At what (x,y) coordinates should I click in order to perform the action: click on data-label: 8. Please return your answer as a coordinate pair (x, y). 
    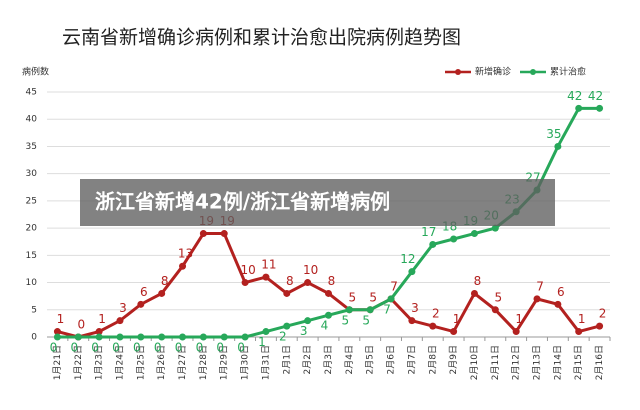
    Looking at the image, I should click on (165, 281).